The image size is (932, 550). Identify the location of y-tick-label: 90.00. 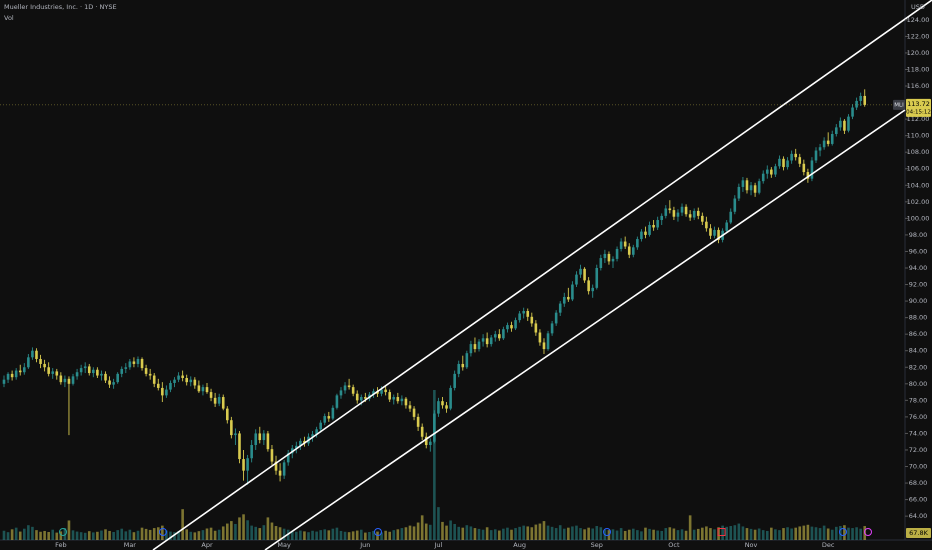
(918, 301).